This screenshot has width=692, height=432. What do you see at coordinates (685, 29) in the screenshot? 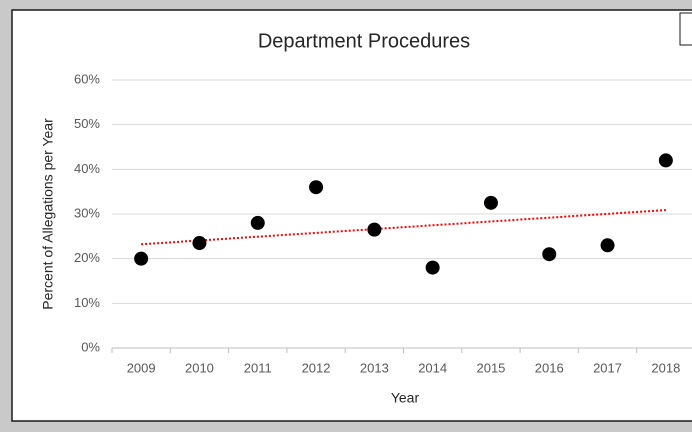
I see `overlay-box` at bounding box center [685, 29].